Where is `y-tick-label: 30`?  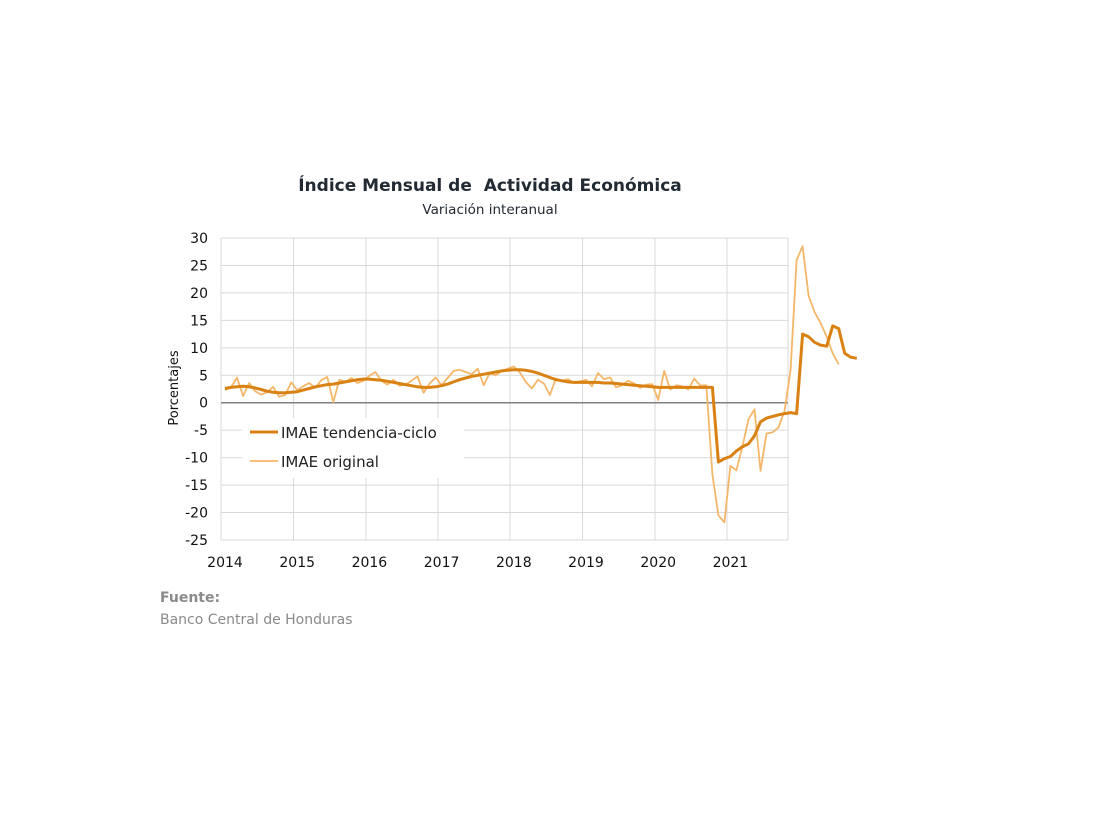 y-tick-label: 30 is located at coordinates (199, 239).